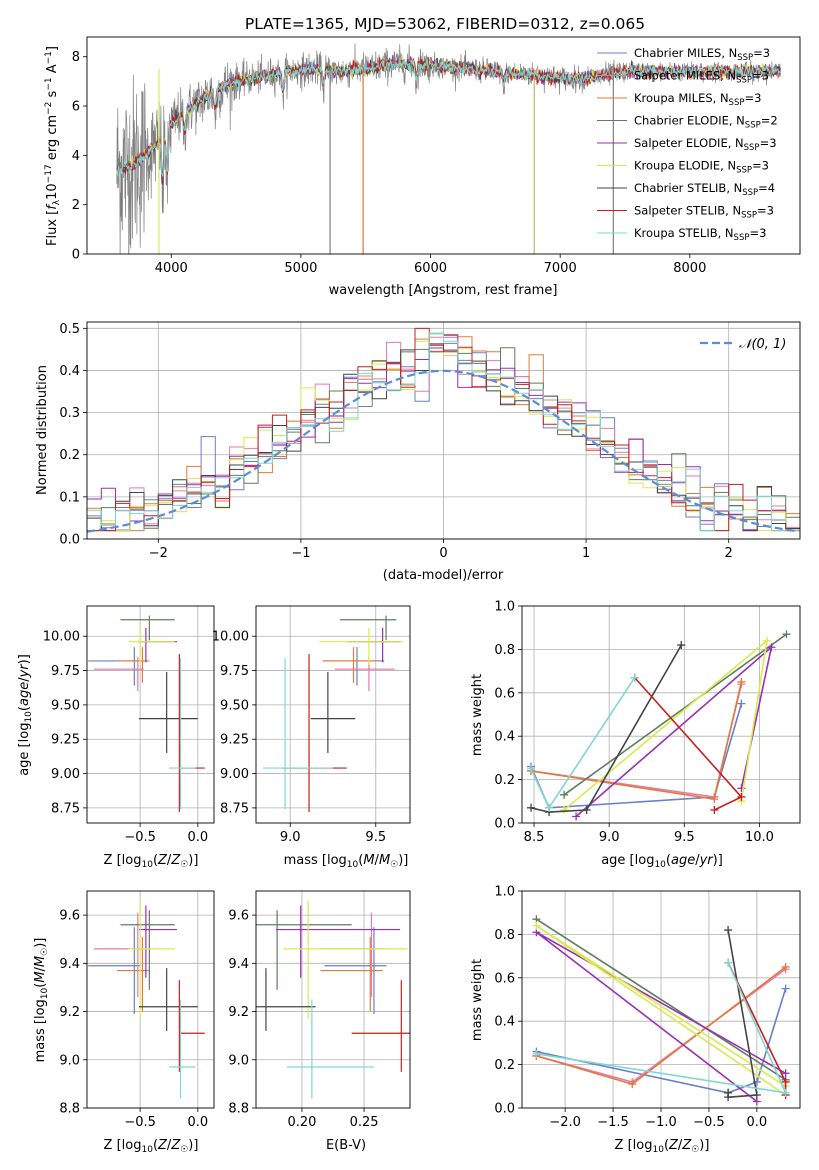 The height and width of the screenshot is (1170, 819). Describe the element at coordinates (25, 715) in the screenshot. I see `y-axis-label: age [log10(age/yr)]` at that location.